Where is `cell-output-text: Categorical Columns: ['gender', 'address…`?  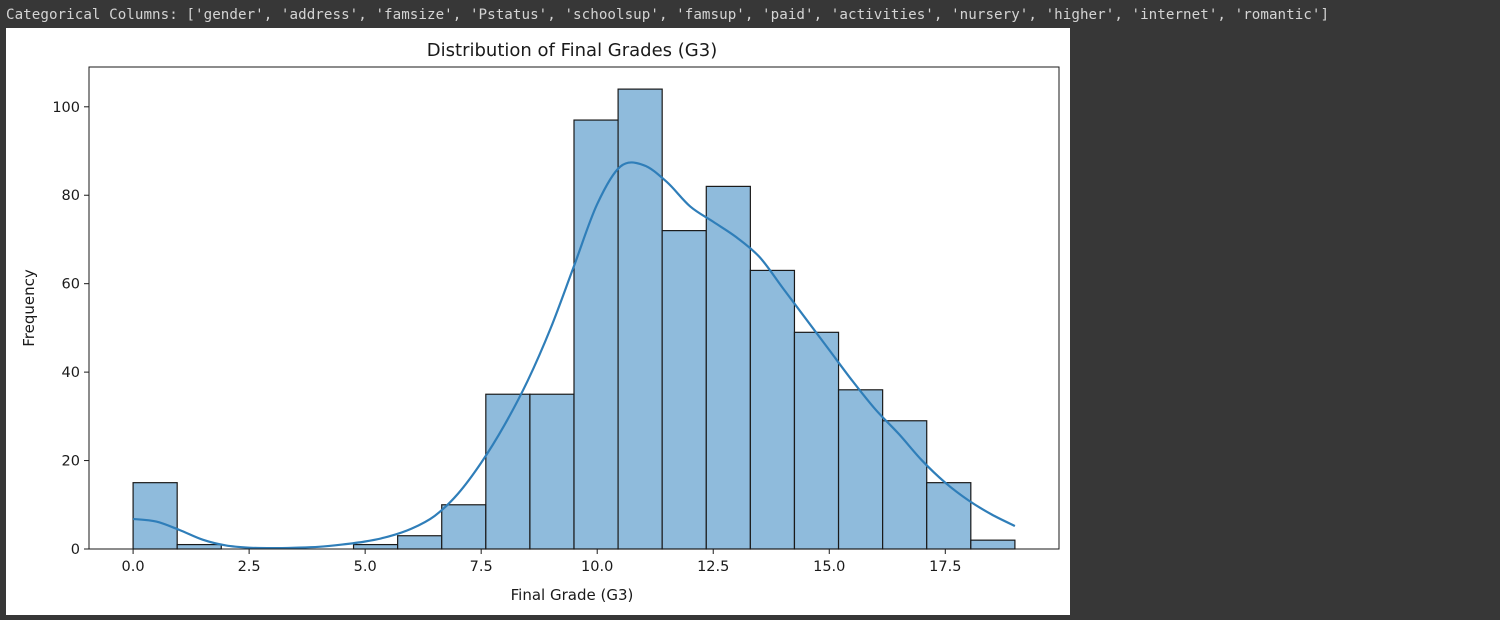
cell-output-text: Categorical Columns: ['gender', 'address… is located at coordinates (668, 15).